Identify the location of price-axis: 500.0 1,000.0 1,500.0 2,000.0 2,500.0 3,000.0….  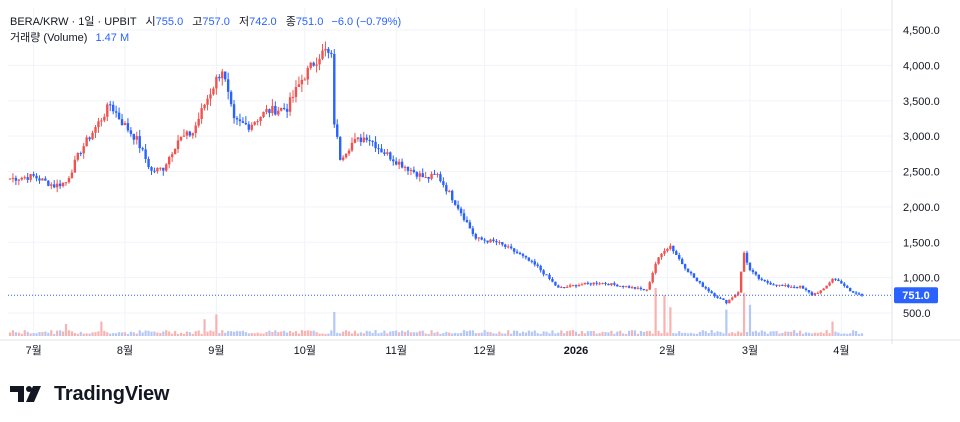
(921, 172).